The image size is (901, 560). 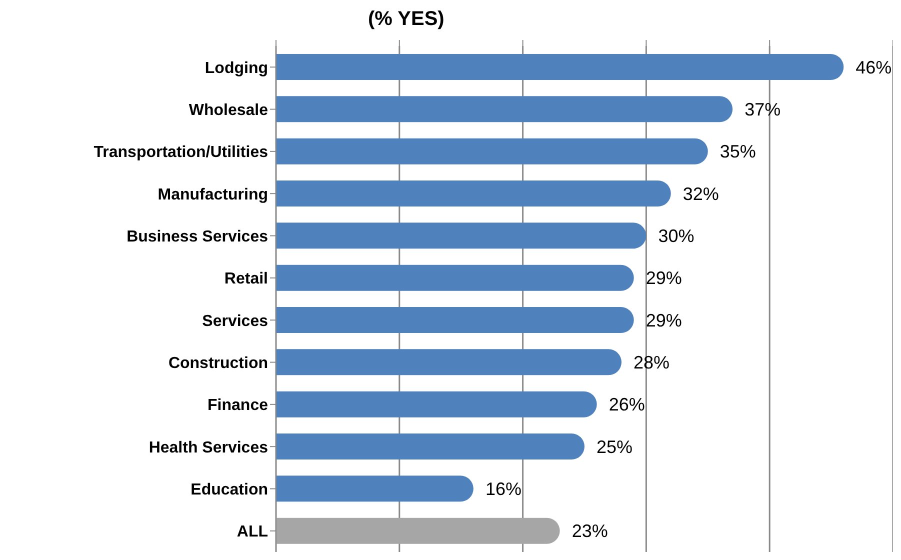 What do you see at coordinates (700, 194) in the screenshot?
I see `data-label: 32%` at bounding box center [700, 194].